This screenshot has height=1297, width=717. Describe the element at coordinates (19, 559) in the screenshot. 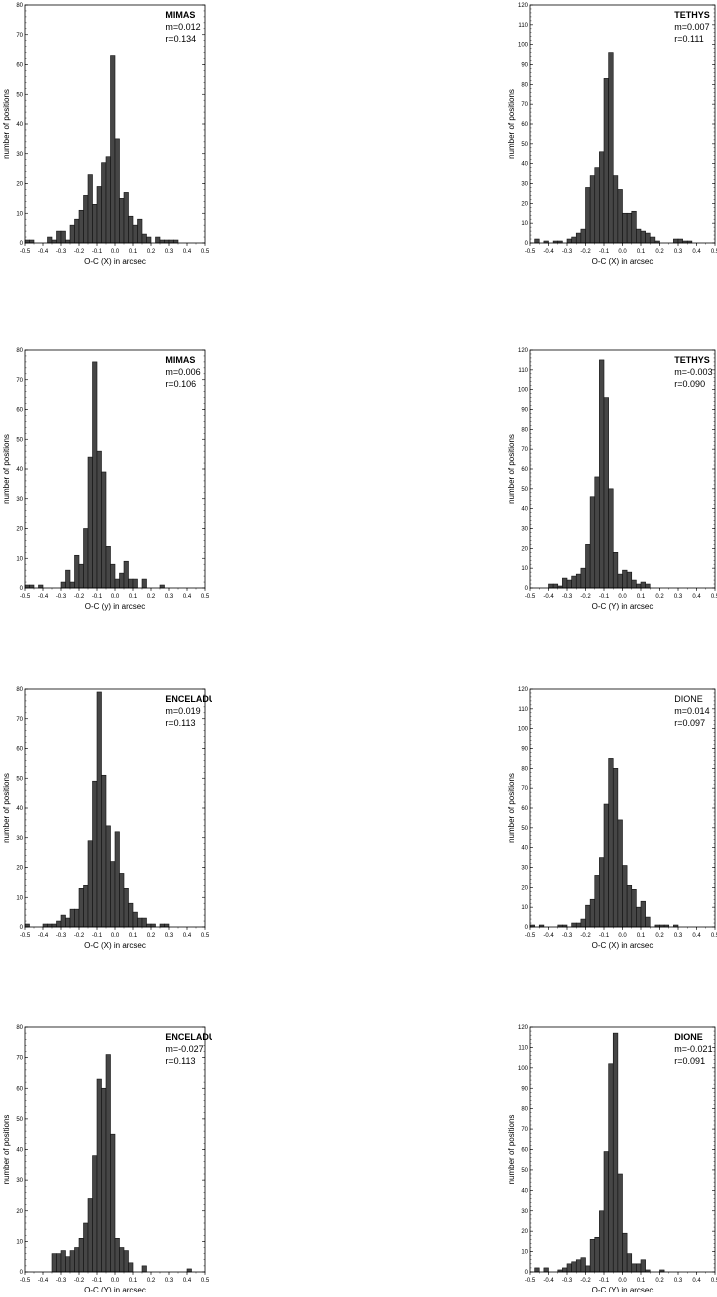

I see `y-tick-label: 10` at that location.